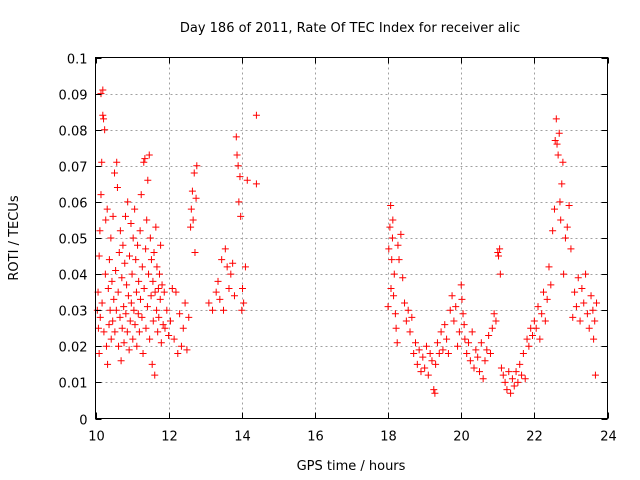 This screenshot has height=480, width=640. What do you see at coordinates (73, 204) in the screenshot?
I see `y-tick-label: 0.06` at bounding box center [73, 204].